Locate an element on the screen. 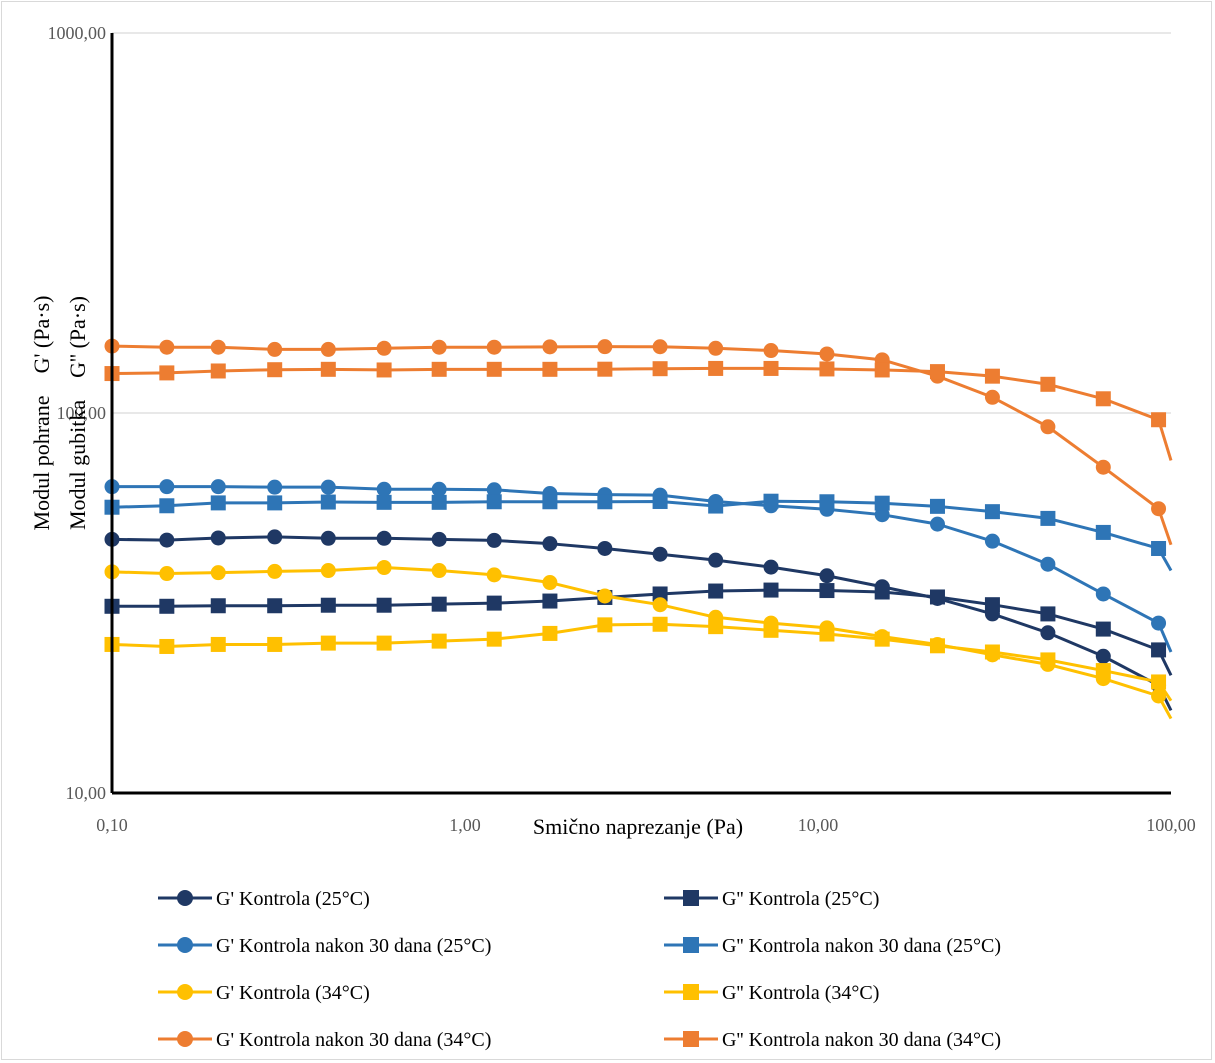 This screenshot has width=1215, height=1063. y-tick-label: 100,00 is located at coordinates (82, 413).